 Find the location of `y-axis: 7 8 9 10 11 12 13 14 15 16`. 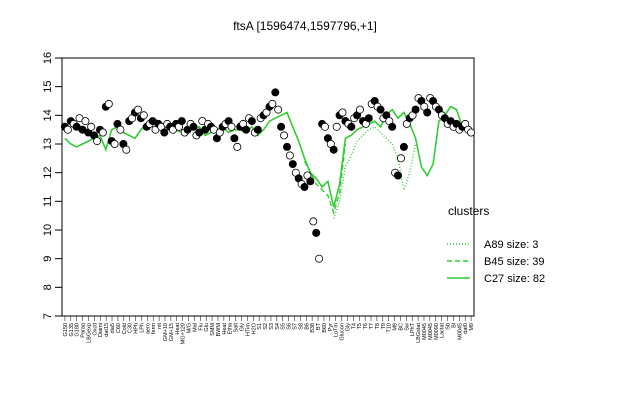

y-axis: 7 8 9 10 11 12 13 14 15 16 is located at coordinates (52, 185).